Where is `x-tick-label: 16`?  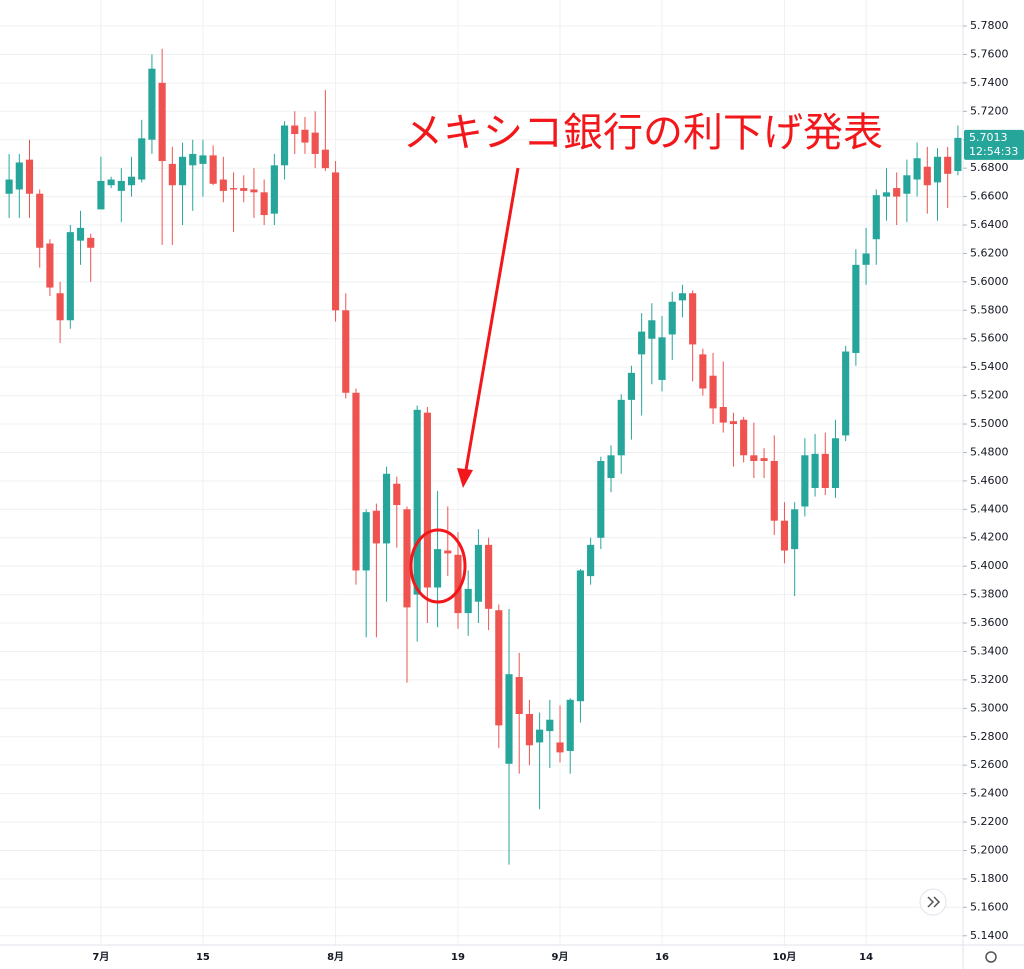
x-tick-label: 16 is located at coordinates (662, 957).